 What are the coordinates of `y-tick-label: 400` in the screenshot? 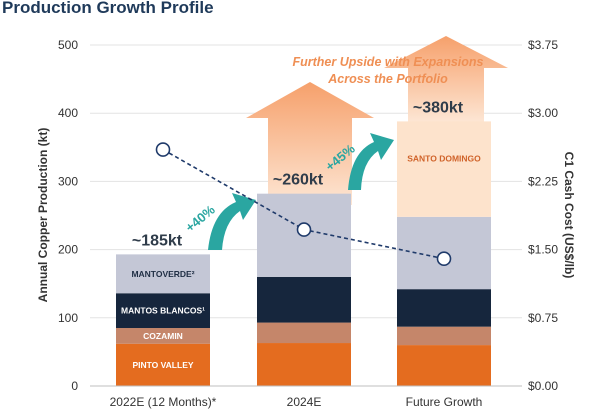 It's located at (68, 113).